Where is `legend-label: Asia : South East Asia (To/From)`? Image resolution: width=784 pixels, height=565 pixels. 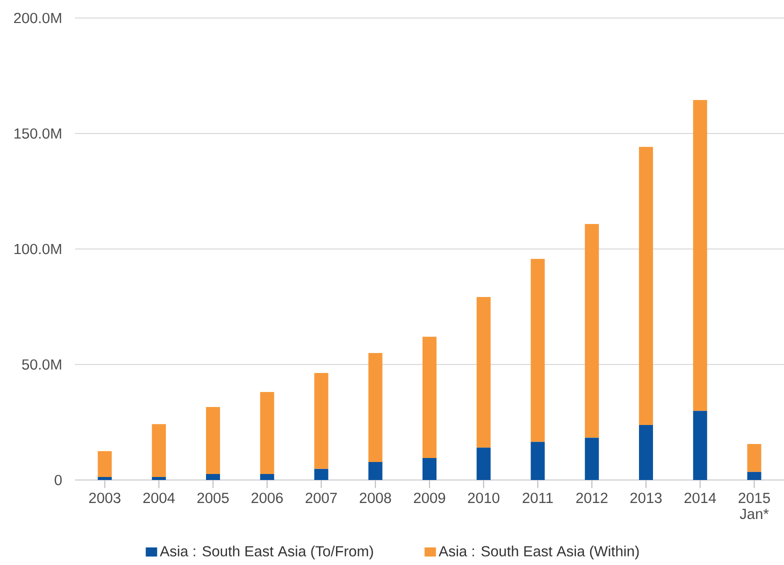 legend-label: Asia : South East Asia (To/From) is located at coordinates (266, 553).